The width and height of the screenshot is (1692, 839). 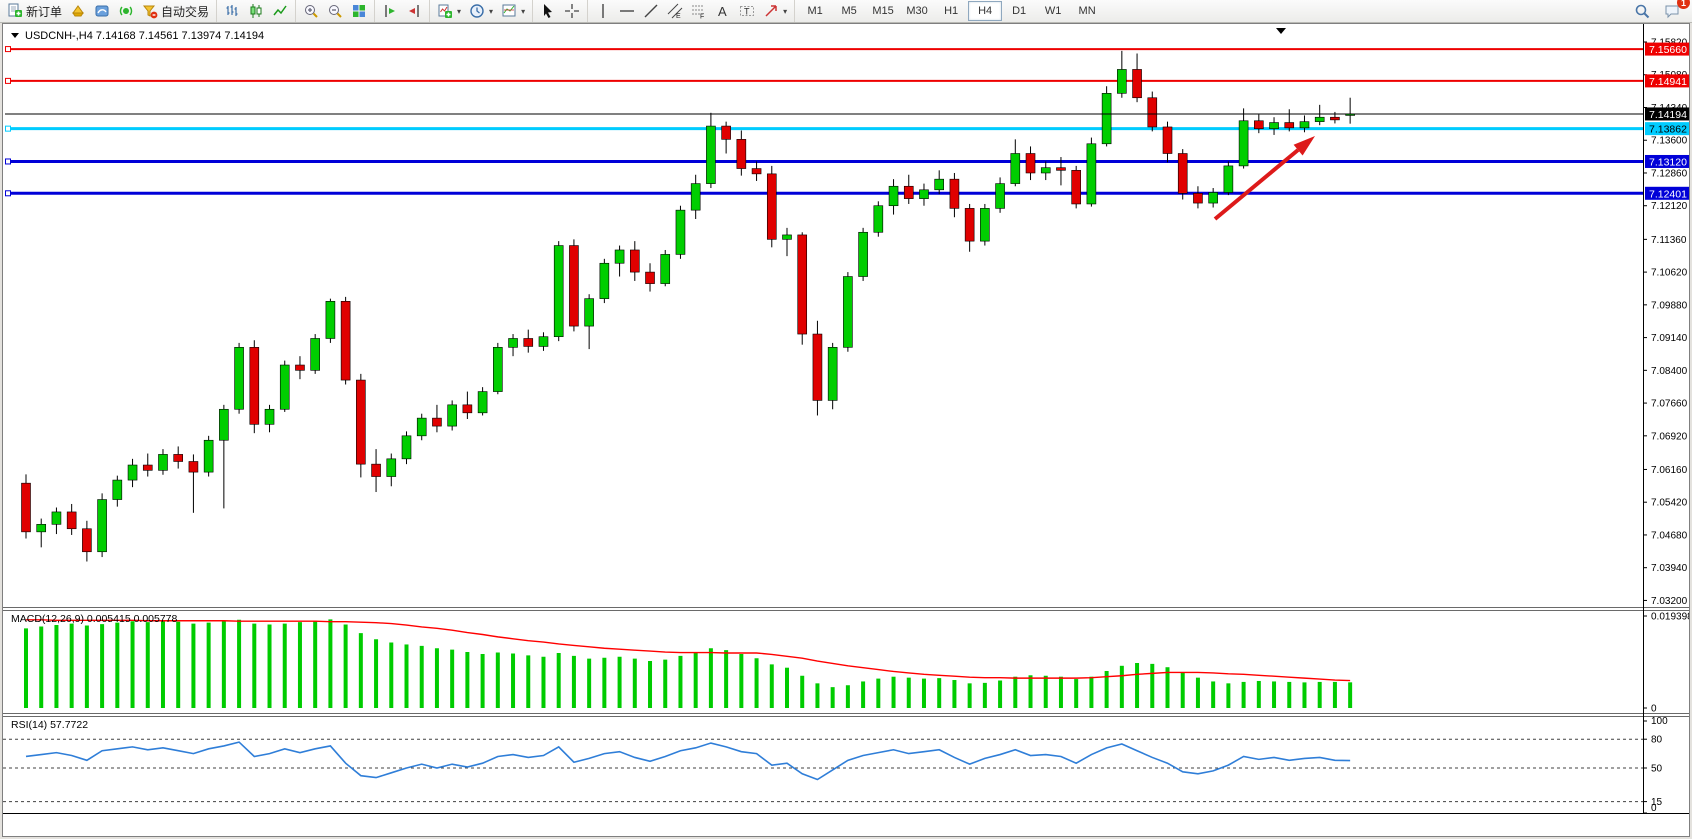 What do you see at coordinates (572, 11) in the screenshot?
I see `crosshair-button` at bounding box center [572, 11].